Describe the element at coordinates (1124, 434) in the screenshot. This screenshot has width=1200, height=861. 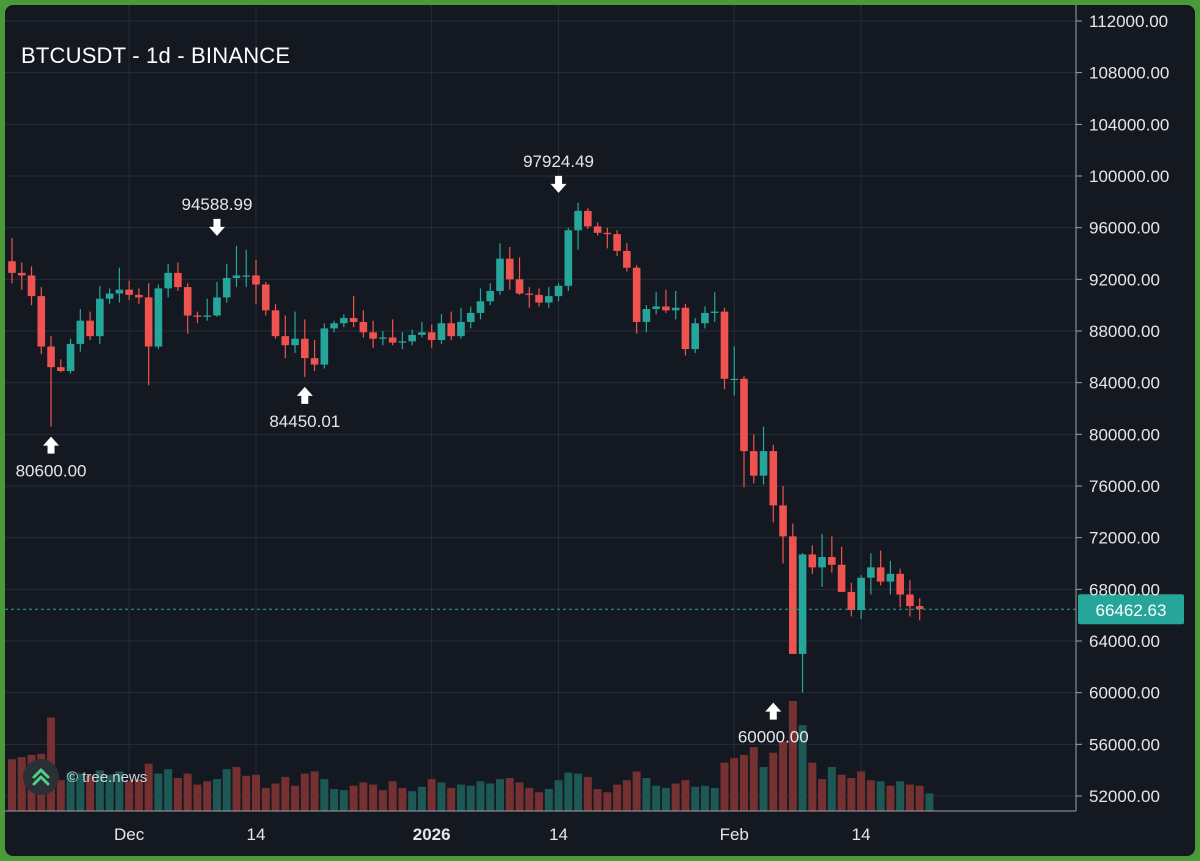
I see `y-tick-label: 80000.00` at that location.